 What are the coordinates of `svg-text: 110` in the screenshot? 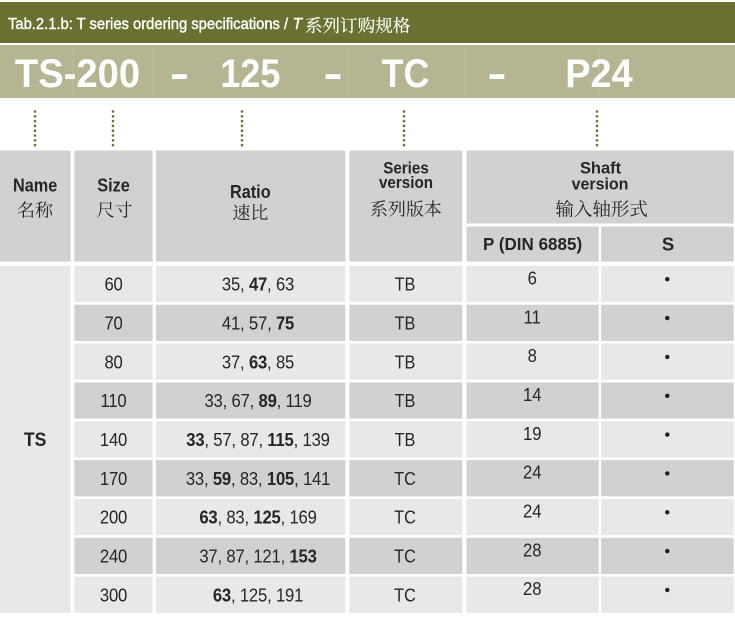 It's located at (114, 400).